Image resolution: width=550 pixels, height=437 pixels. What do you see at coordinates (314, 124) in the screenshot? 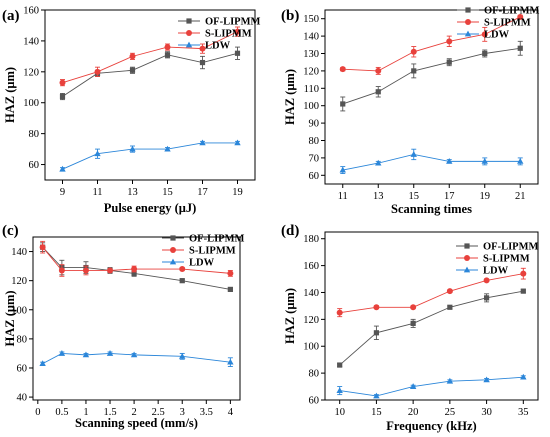
I see `y-tick-label: 90` at bounding box center [314, 124].